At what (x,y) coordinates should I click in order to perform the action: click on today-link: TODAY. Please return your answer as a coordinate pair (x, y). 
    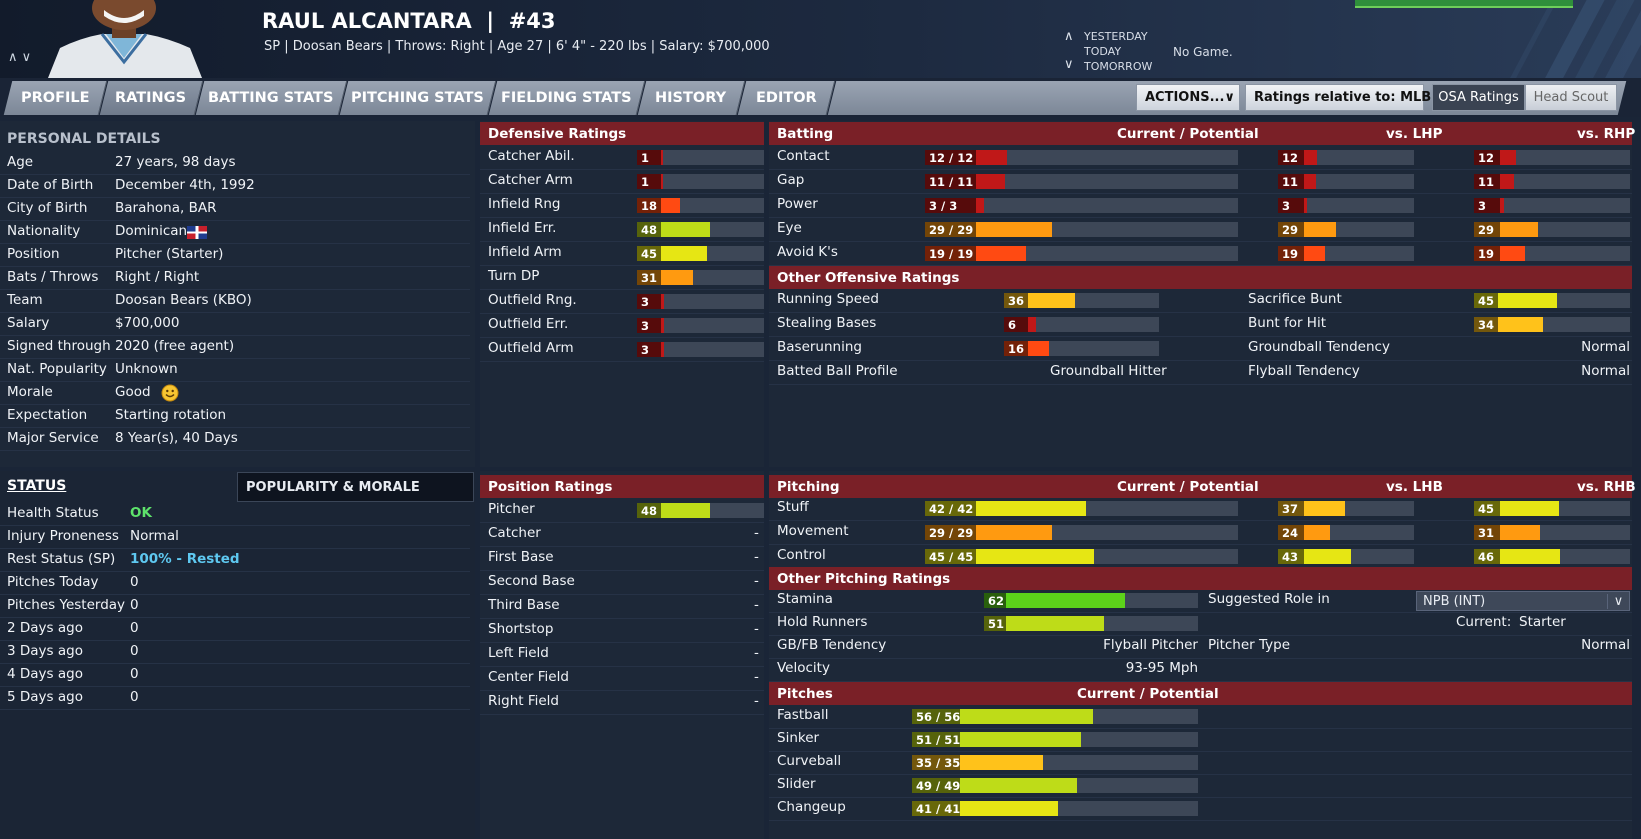
    Looking at the image, I should click on (1103, 51).